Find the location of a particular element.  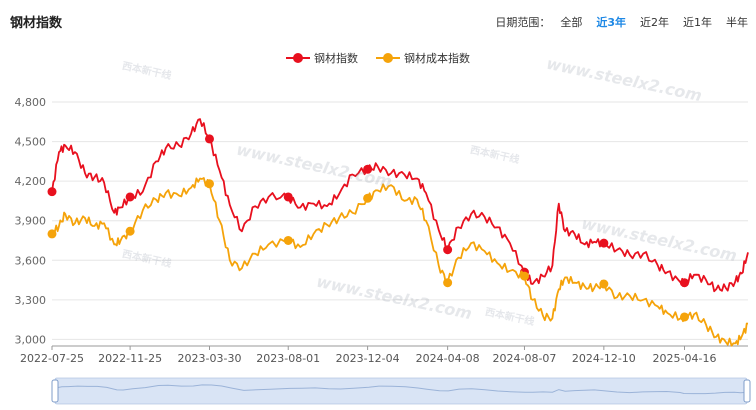

y-axis-labels: 3,000 3,300 3,600 3,900 4,200 4,500 4,800 is located at coordinates (31, 221).